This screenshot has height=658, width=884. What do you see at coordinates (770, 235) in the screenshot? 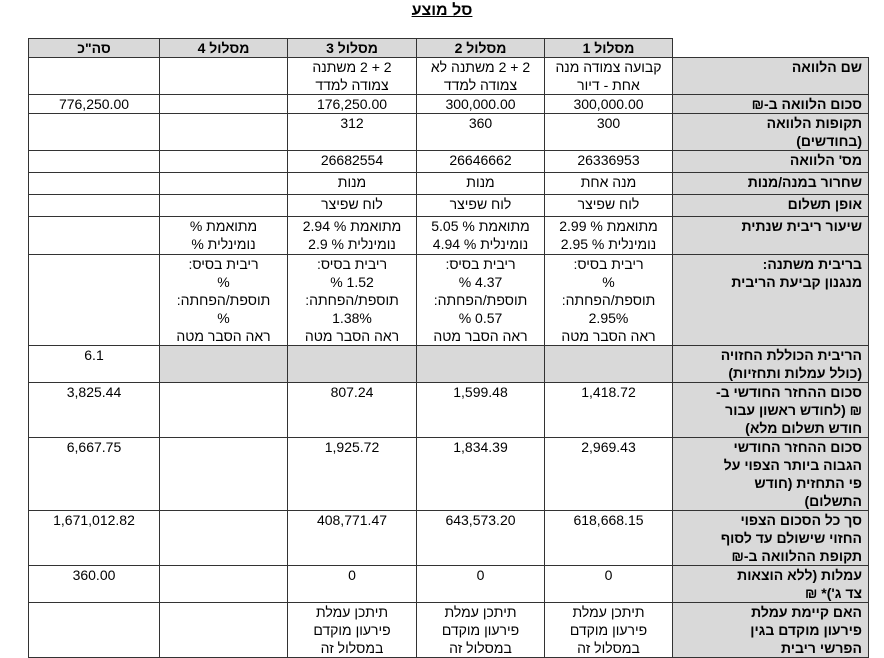
I see `row-label: שיעור ריבית שנתית` at bounding box center [770, 235].